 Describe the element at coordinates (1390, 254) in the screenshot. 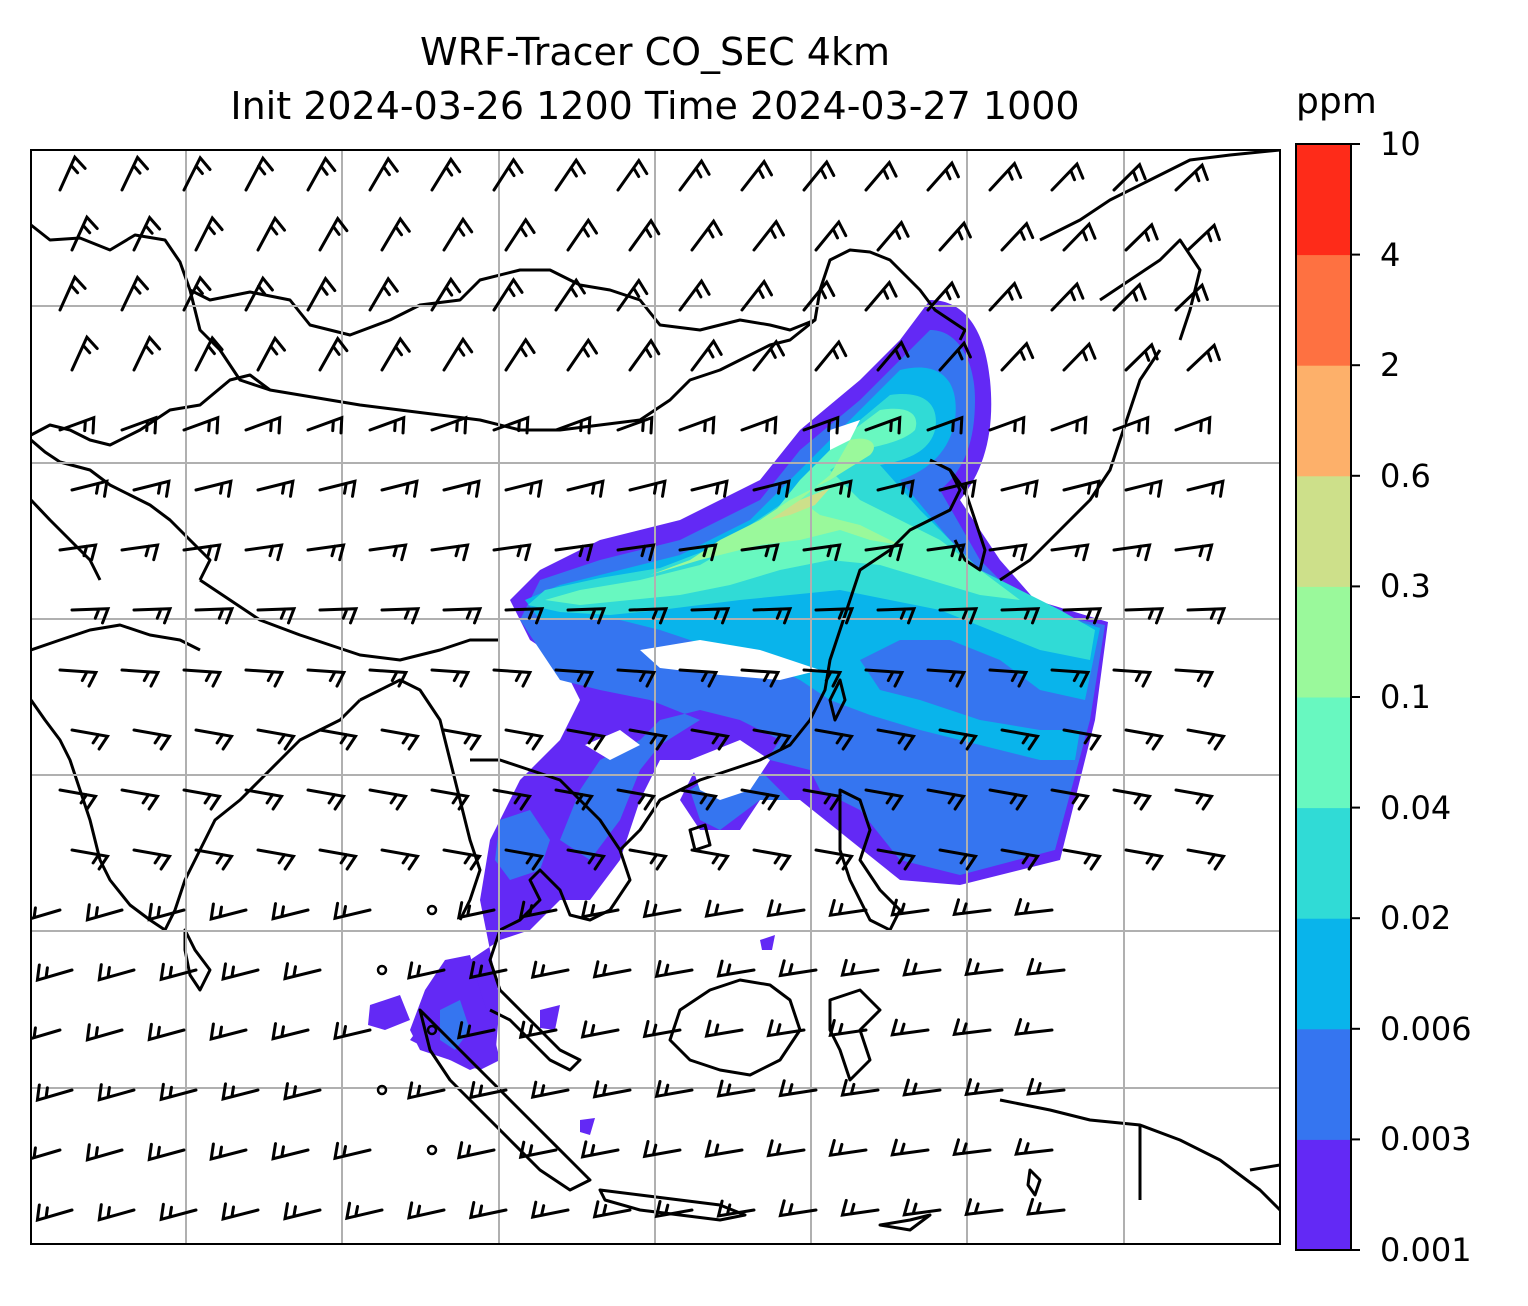

I see `colorbar-tick-label: 4` at that location.